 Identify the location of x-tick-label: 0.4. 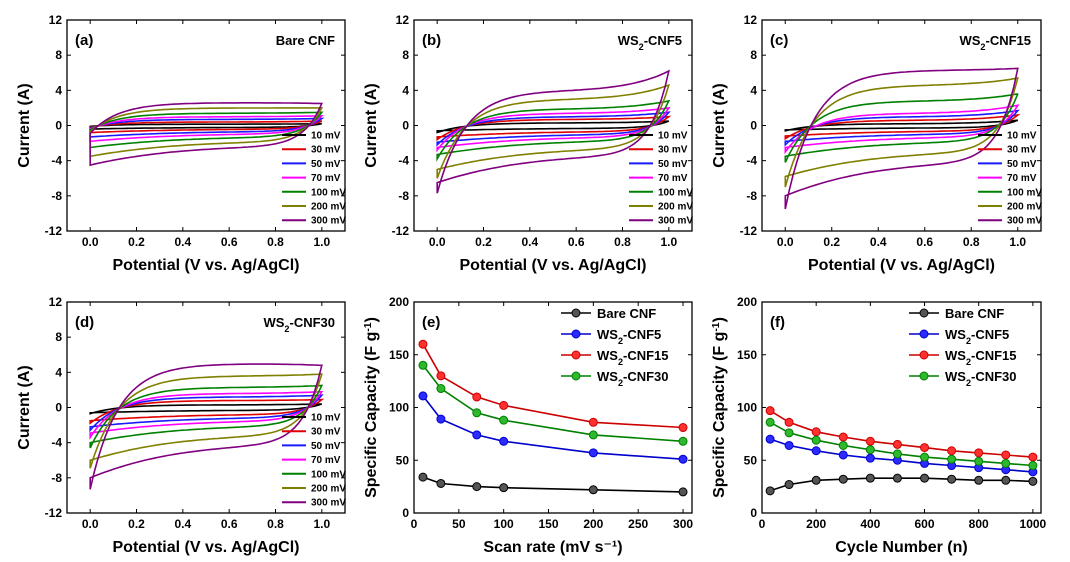
(878, 242).